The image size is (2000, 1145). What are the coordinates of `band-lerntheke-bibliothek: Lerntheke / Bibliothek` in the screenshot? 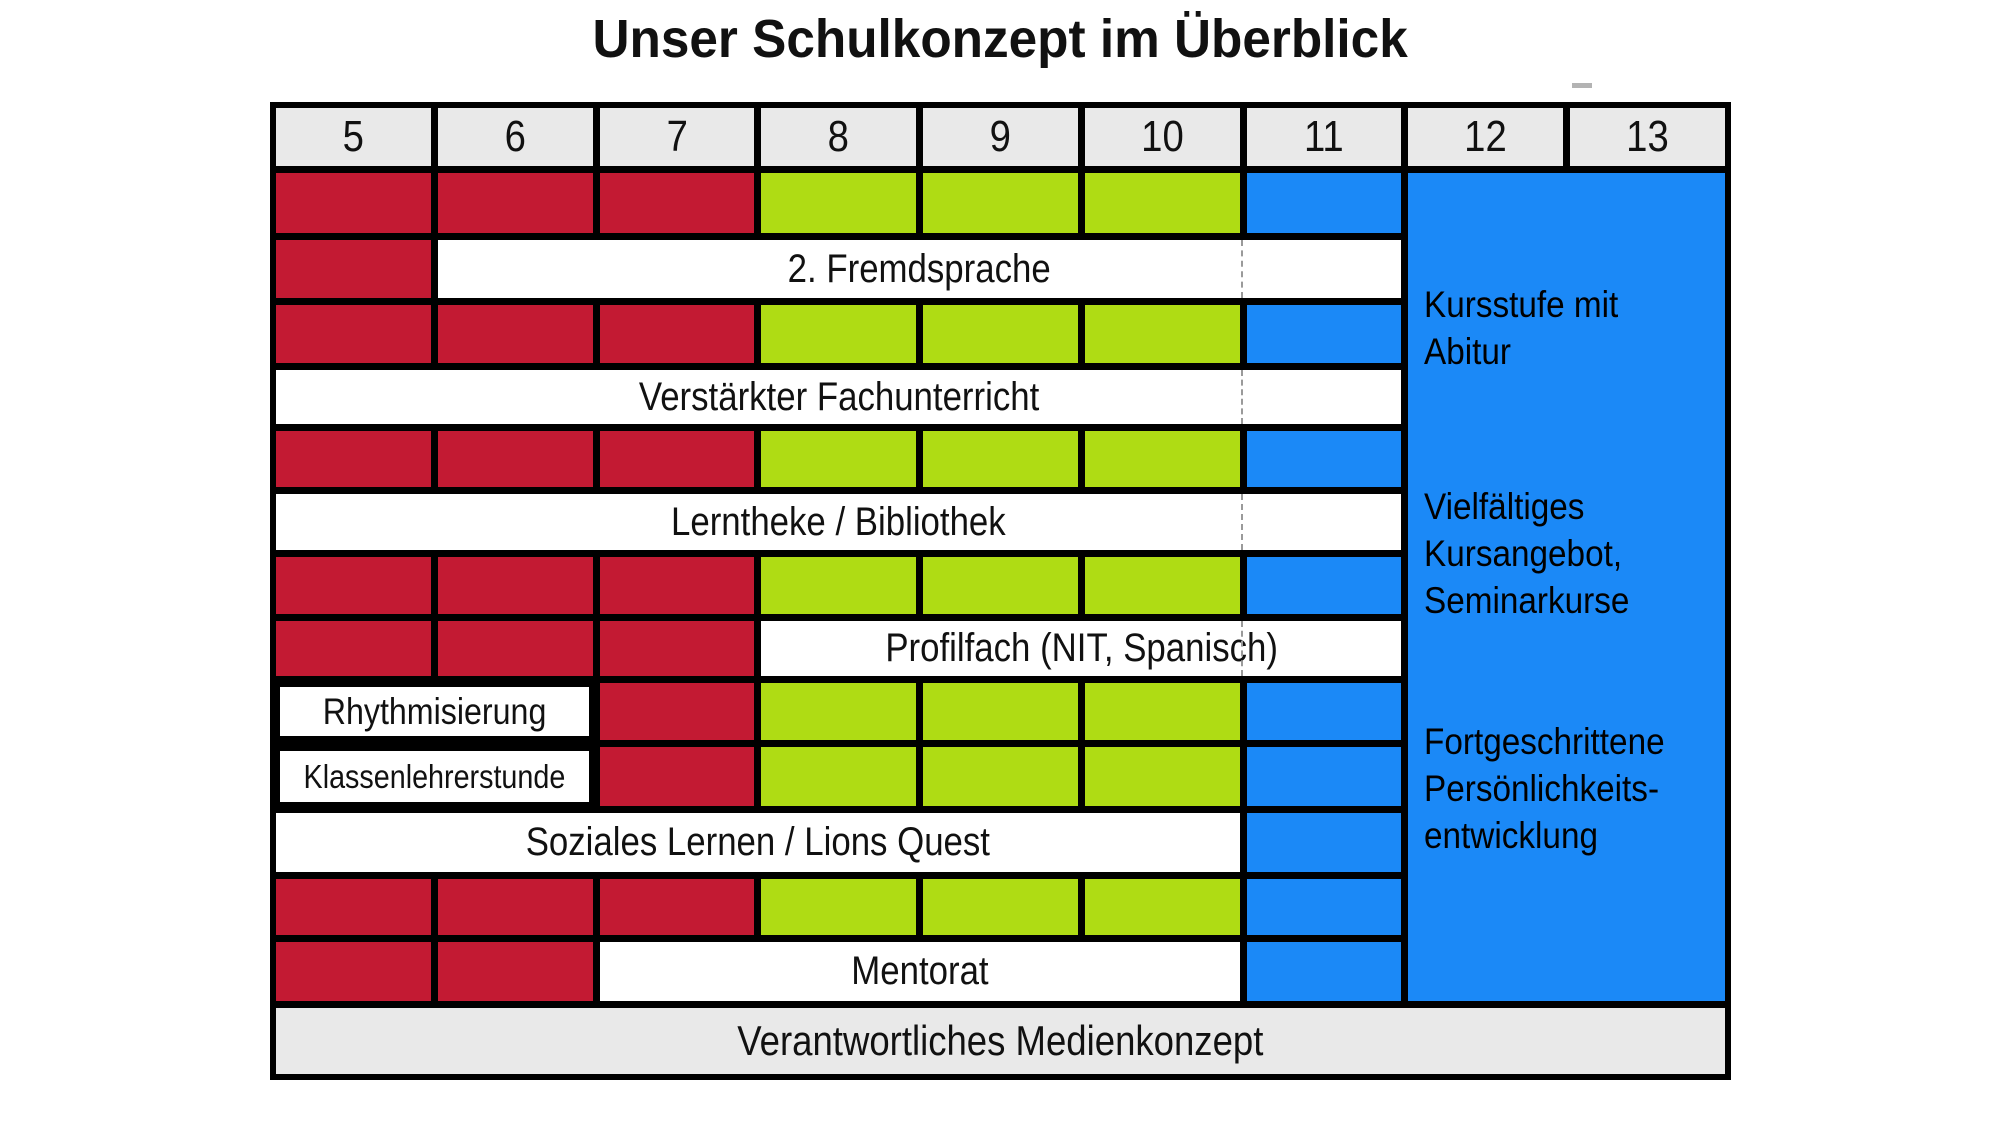 It's located at (839, 522).